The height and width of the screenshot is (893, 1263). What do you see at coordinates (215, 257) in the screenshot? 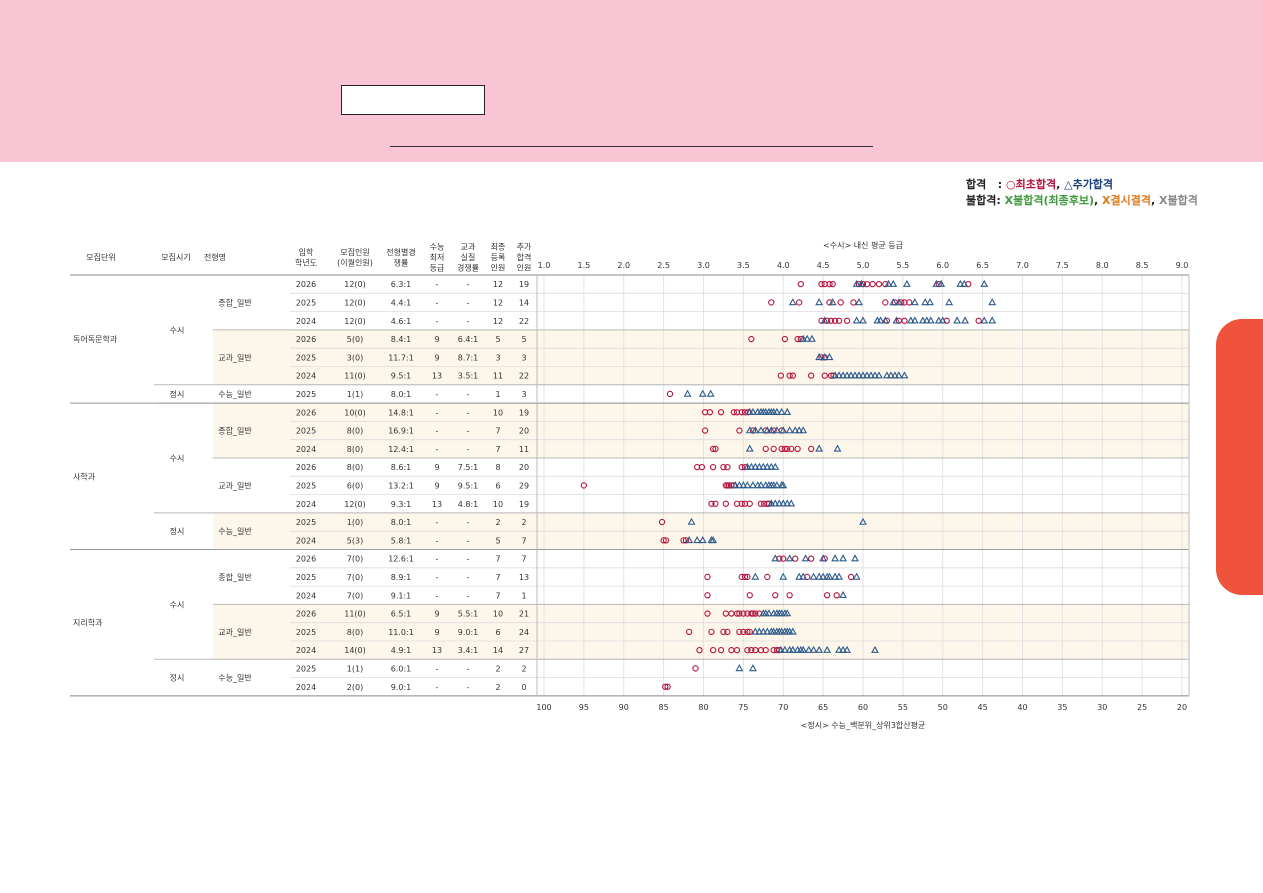
I see `column-header: 전형명` at bounding box center [215, 257].